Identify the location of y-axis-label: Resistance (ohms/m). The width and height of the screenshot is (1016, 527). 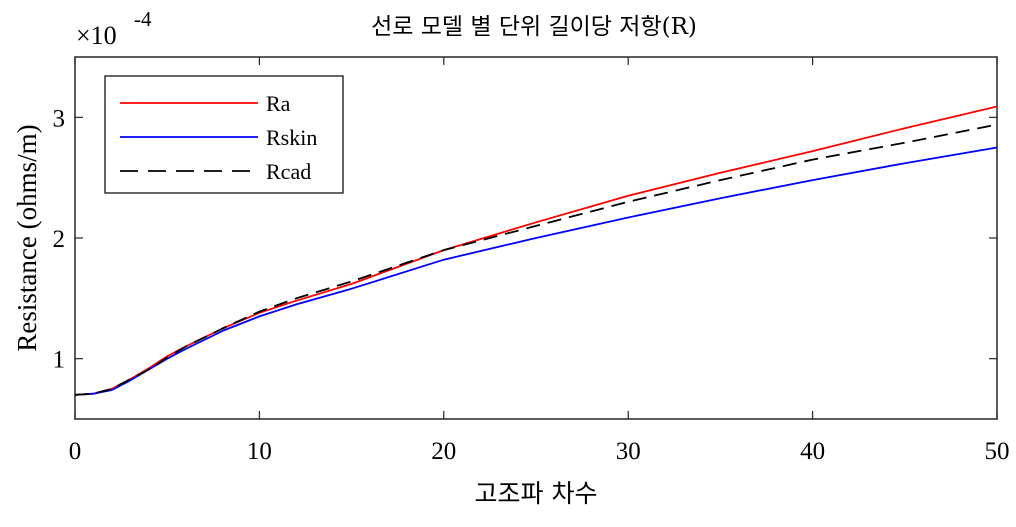
(27, 237).